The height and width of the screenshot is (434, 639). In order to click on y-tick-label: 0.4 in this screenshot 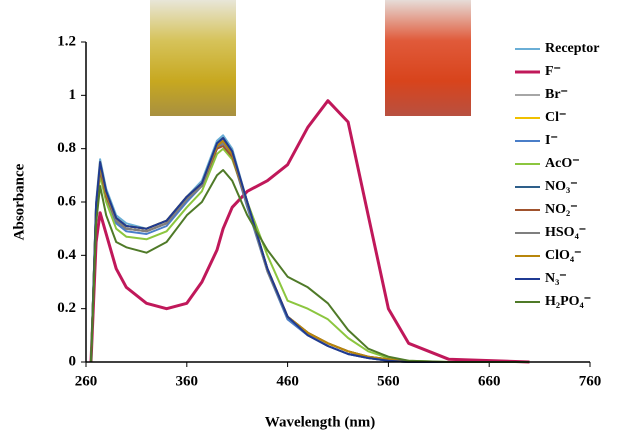, I will do `click(66, 255)`.